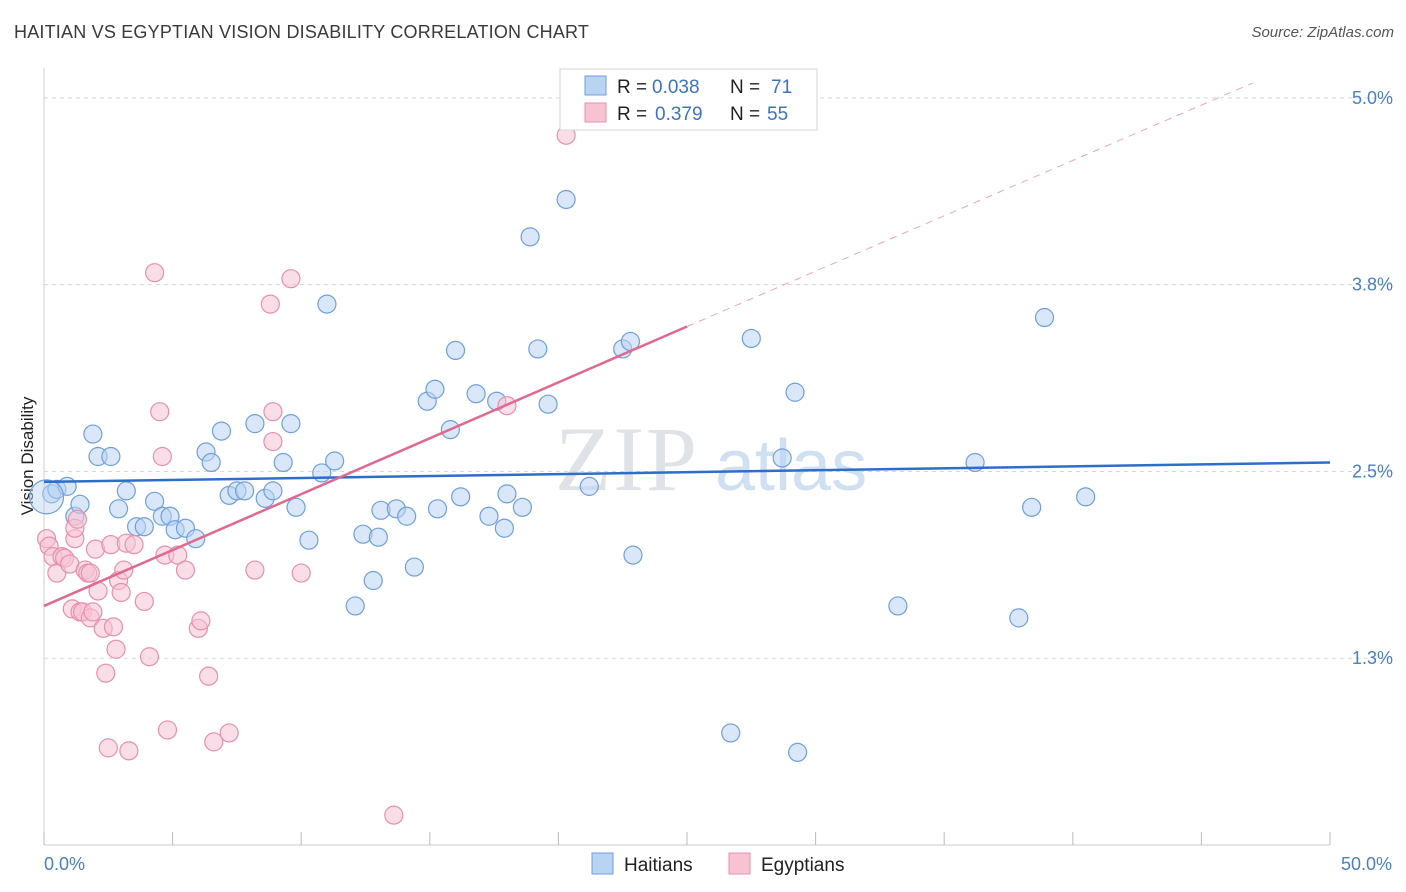 The height and width of the screenshot is (892, 1406). I want to click on x-tick-label-min: 0.0%, so click(64, 864).